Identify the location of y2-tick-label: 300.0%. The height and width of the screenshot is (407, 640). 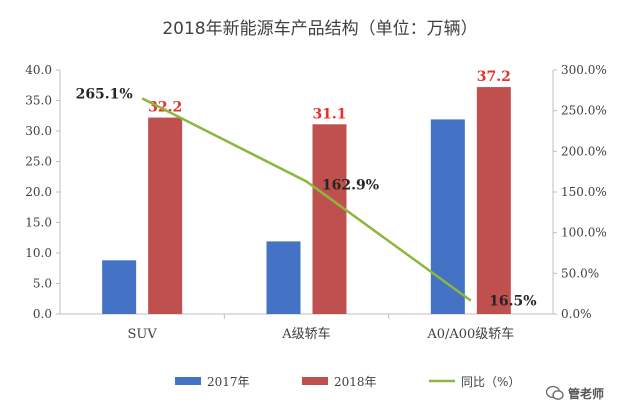
(584, 70).